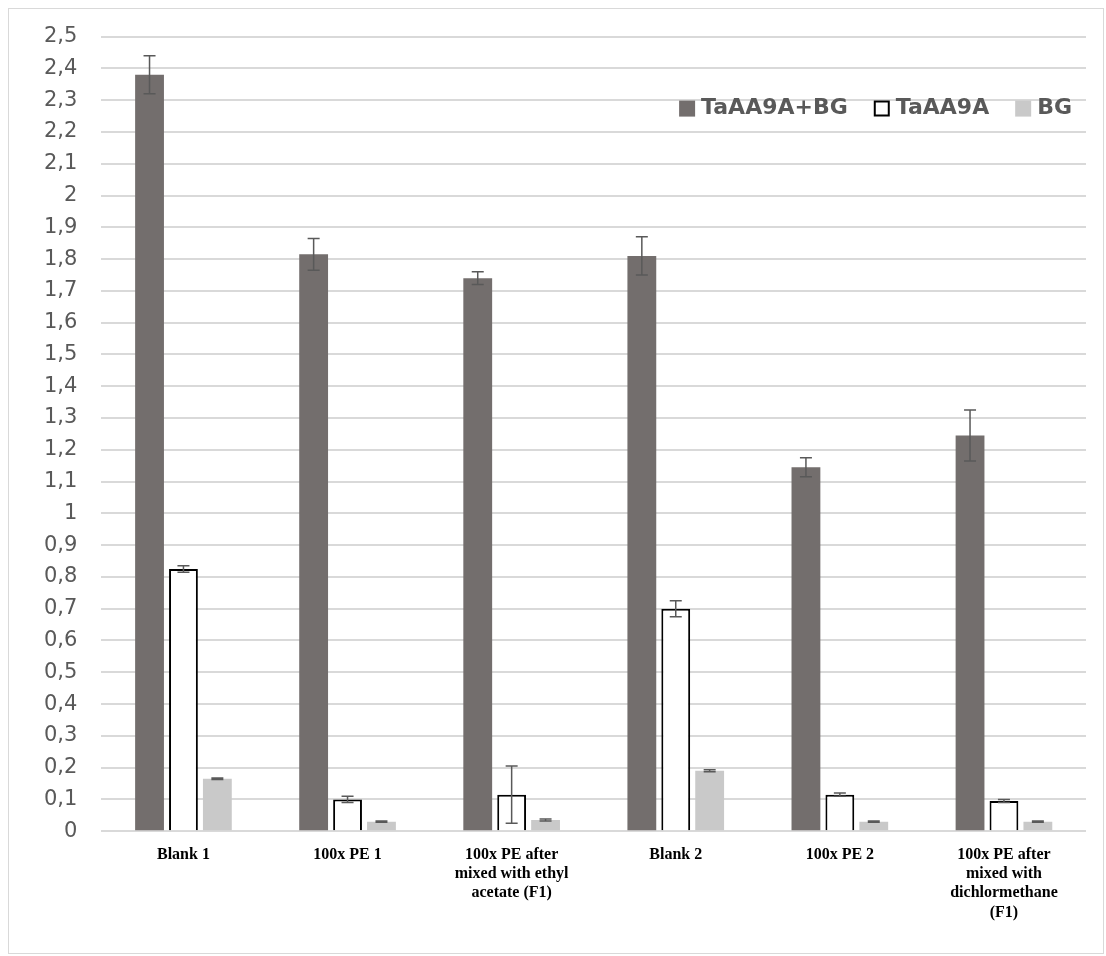 The width and height of the screenshot is (1106, 956). Describe the element at coordinates (60, 607) in the screenshot. I see `y-tick-label: 0,7` at that location.